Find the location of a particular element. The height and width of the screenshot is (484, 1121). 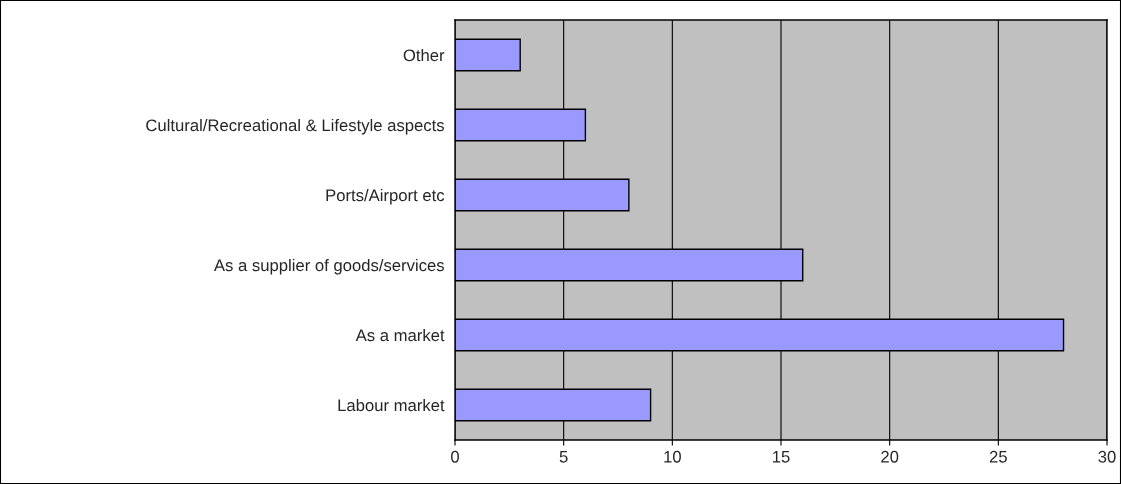

y-tick-label: Labour market is located at coordinates (391, 405).